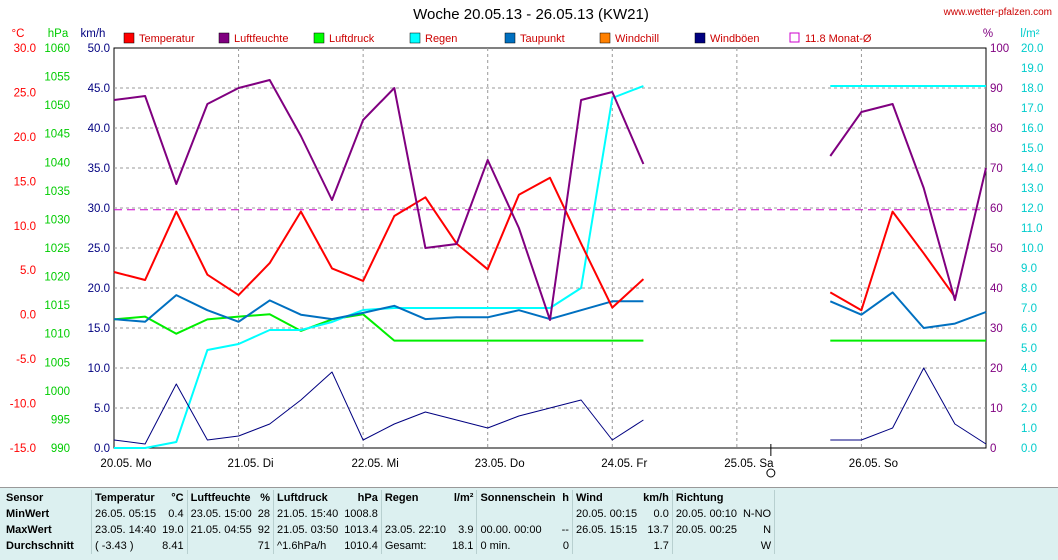 The image size is (1058, 560). What do you see at coordinates (99, 329) in the screenshot?
I see `wind-tick-label: 15.0` at bounding box center [99, 329].